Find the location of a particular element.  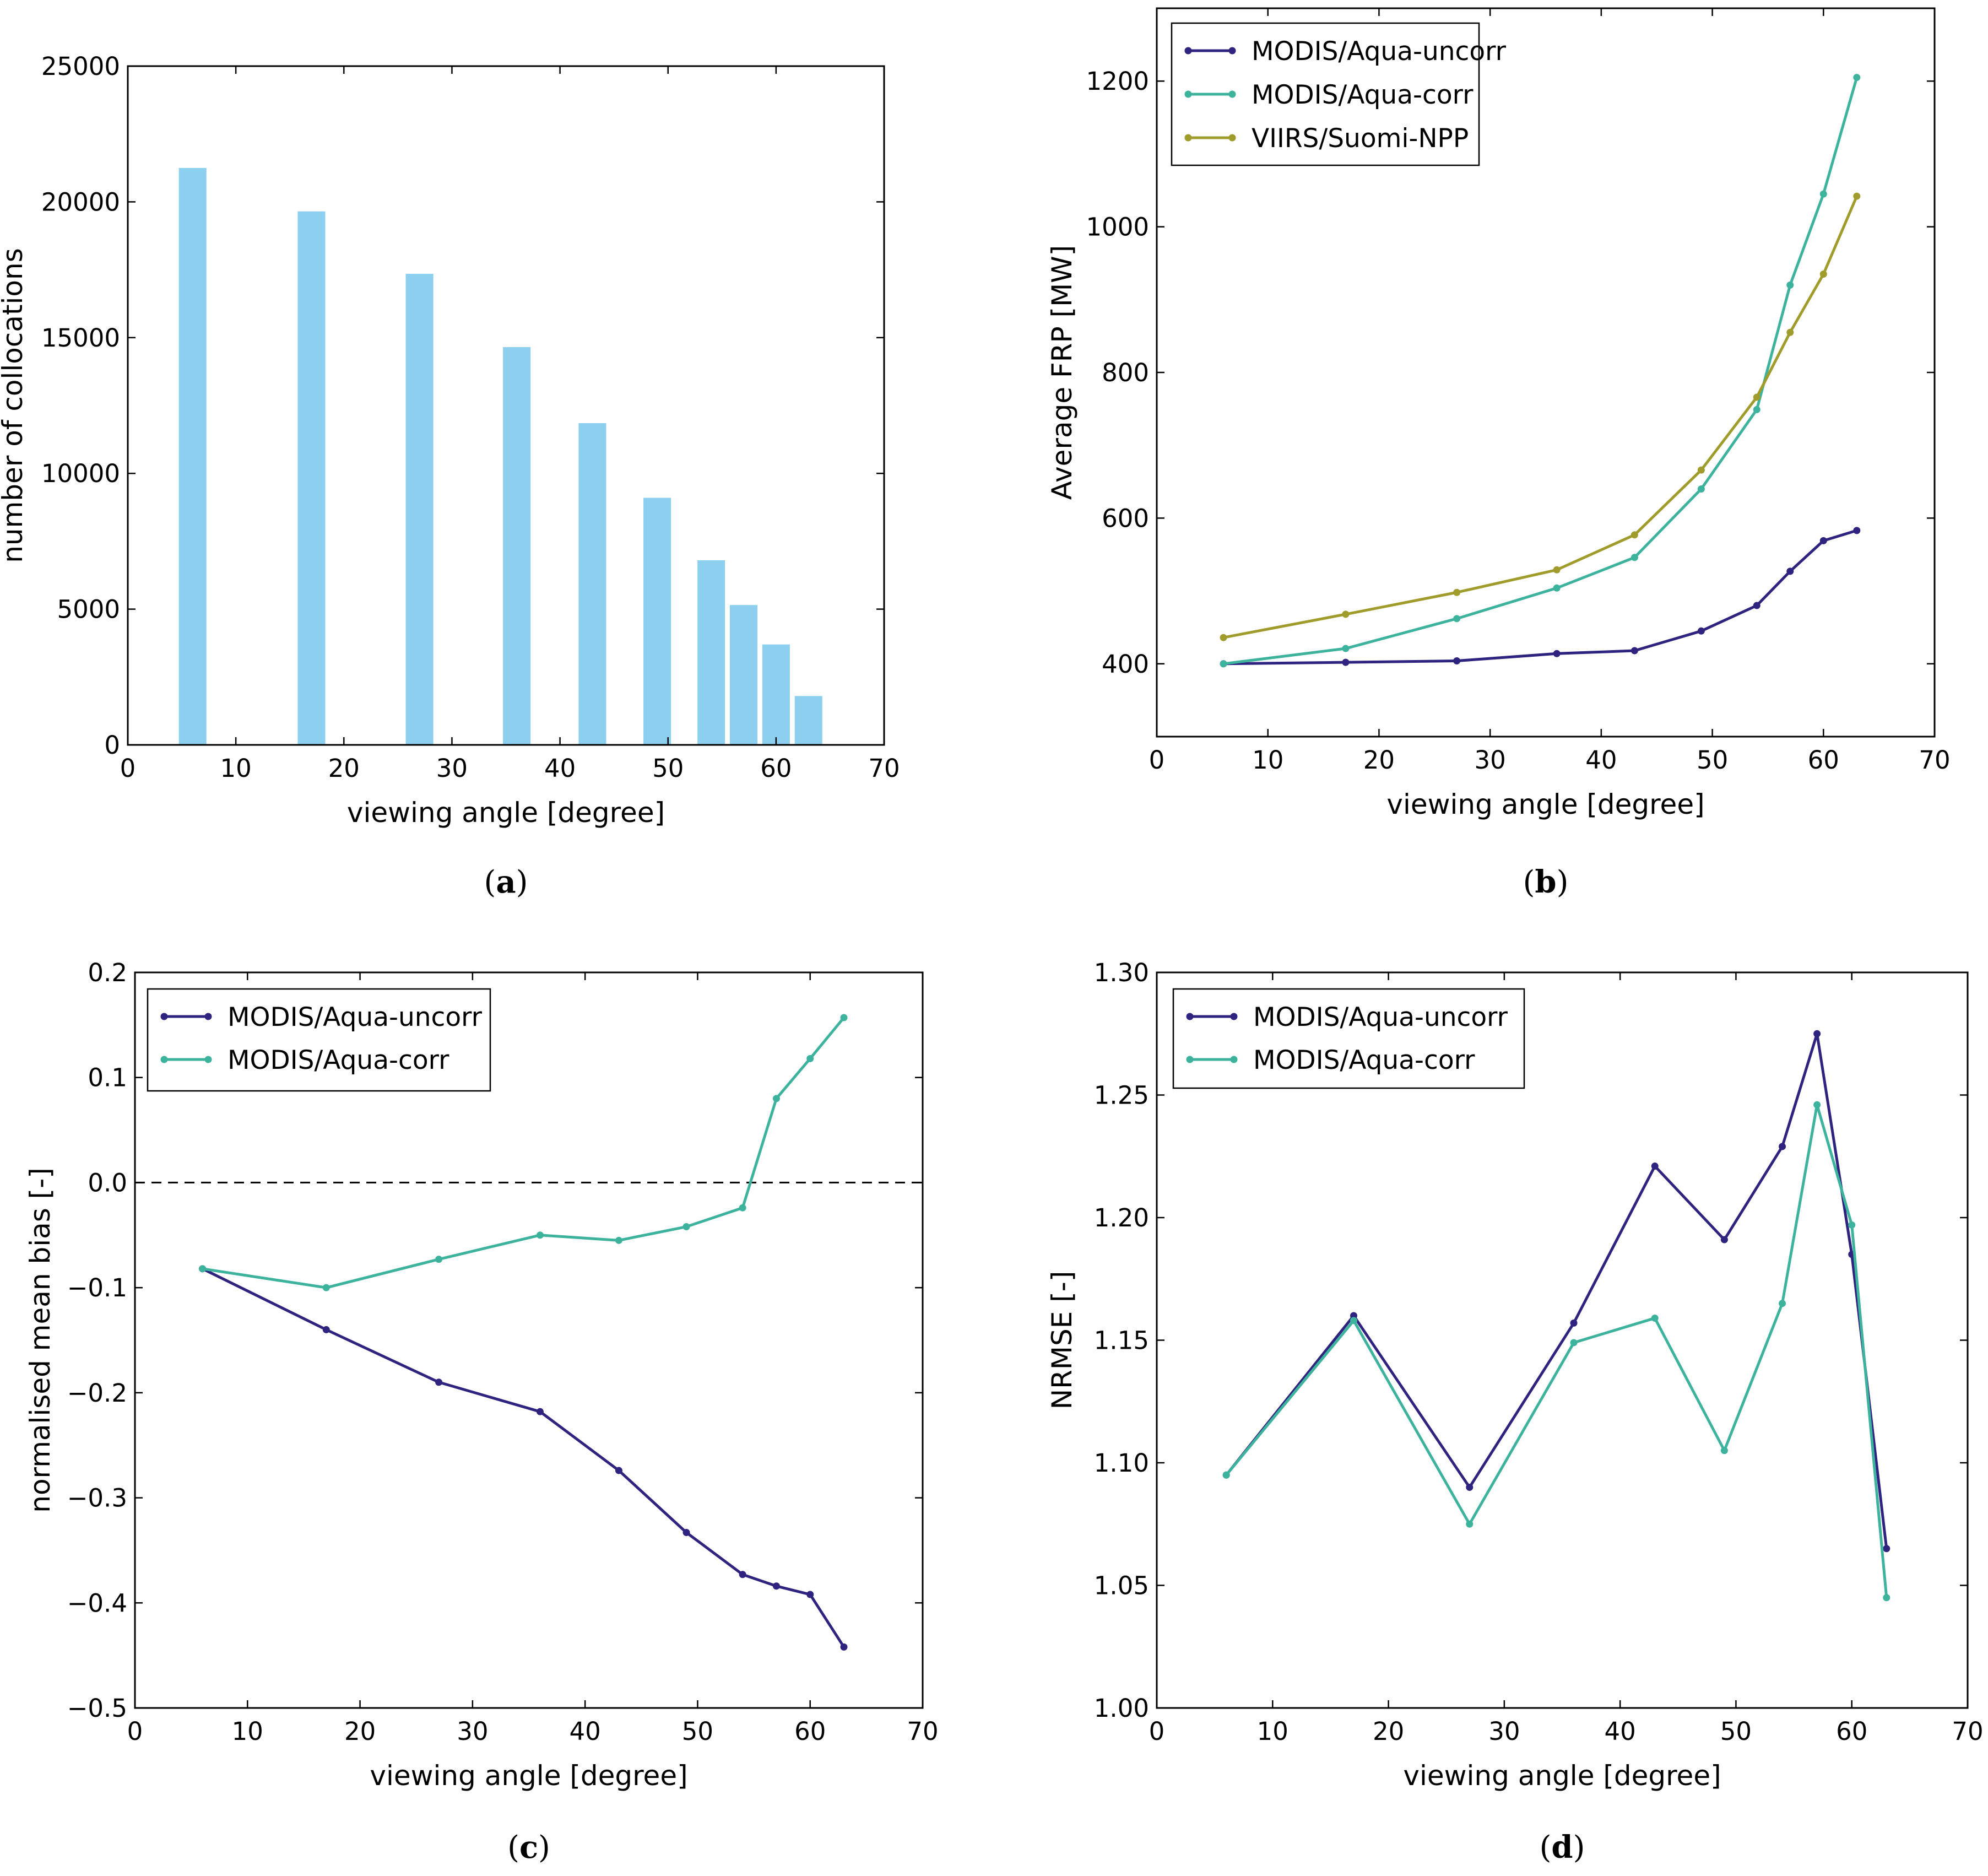

y-tick-label: 0.0 is located at coordinates (108, 1182).